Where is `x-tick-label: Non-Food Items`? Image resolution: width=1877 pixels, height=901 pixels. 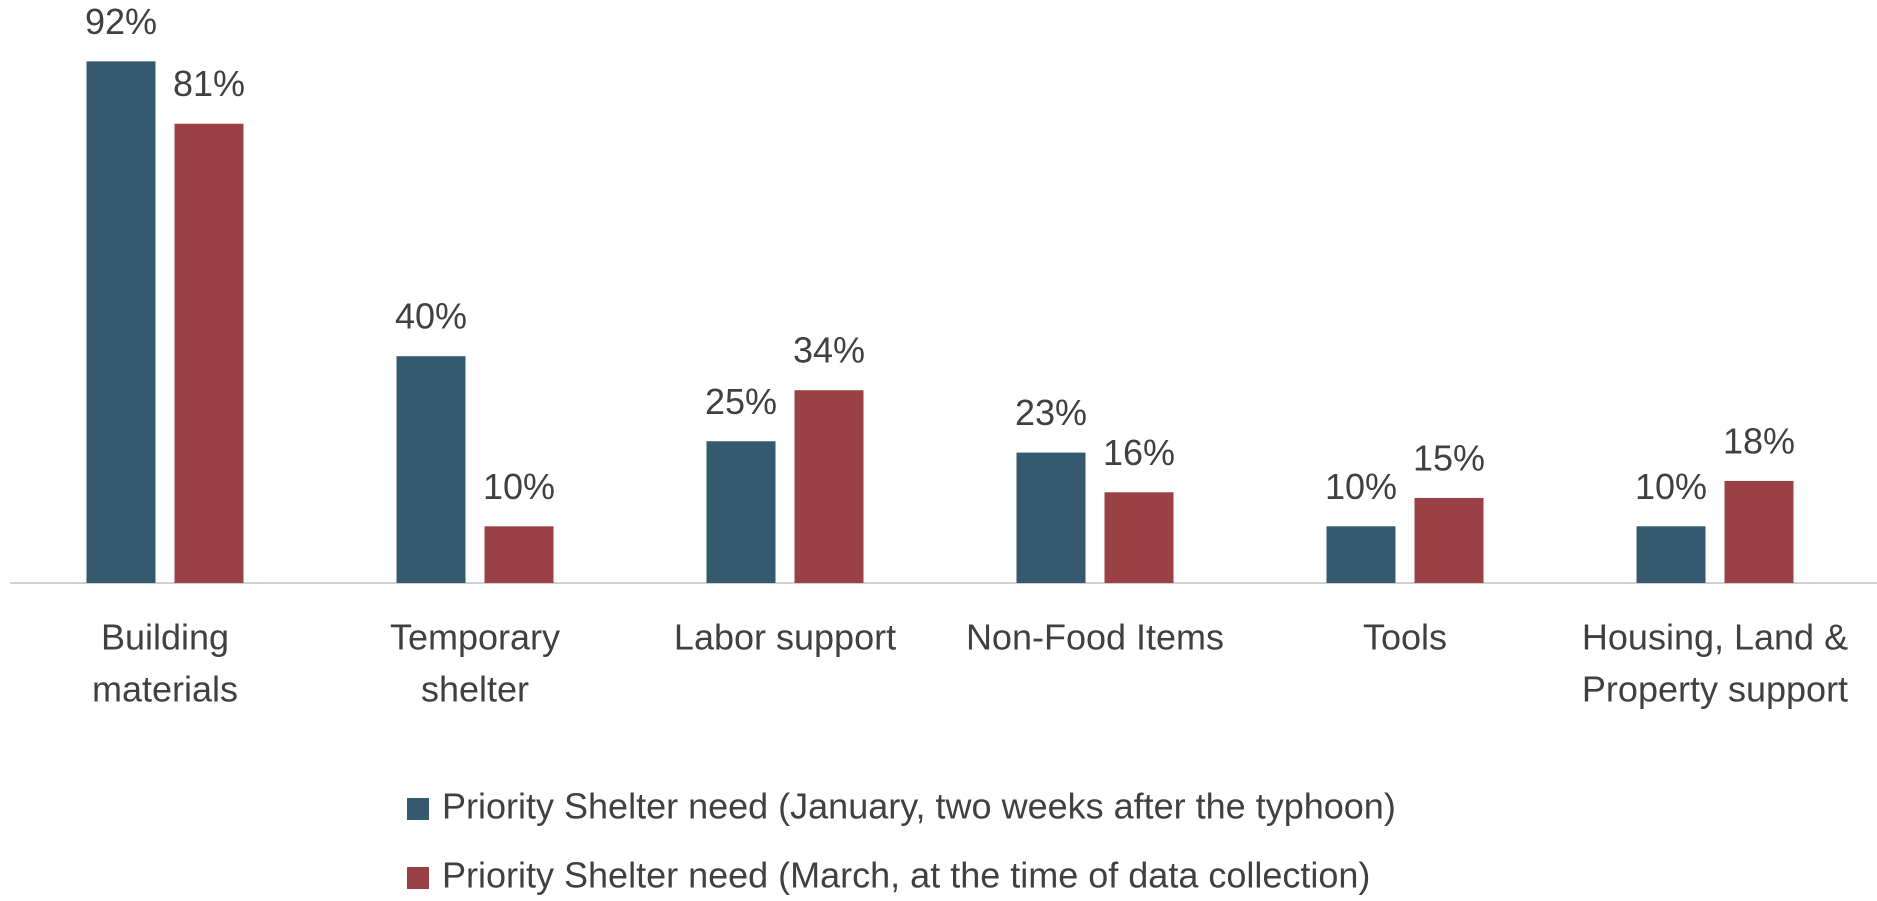
x-tick-label: Non-Food Items is located at coordinates (1095, 637).